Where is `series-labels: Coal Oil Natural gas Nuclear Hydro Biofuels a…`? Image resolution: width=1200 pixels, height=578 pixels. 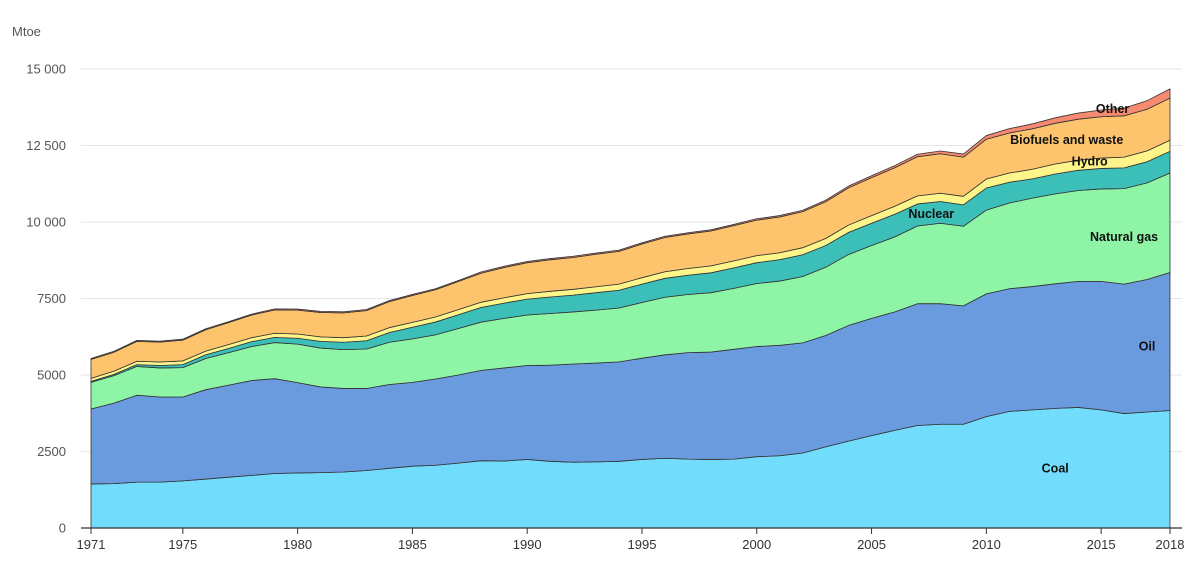 series-labels: Coal Oil Natural gas Nuclear Hydro Biofuels a… is located at coordinates (1033, 288).